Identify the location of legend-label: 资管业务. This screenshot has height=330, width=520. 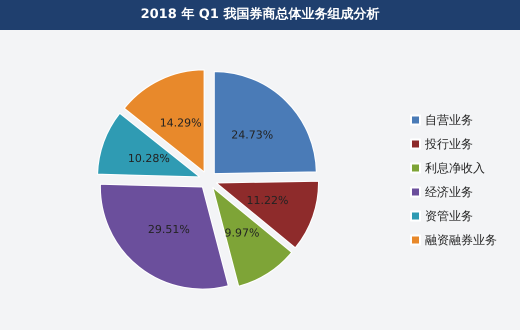
(449, 216).